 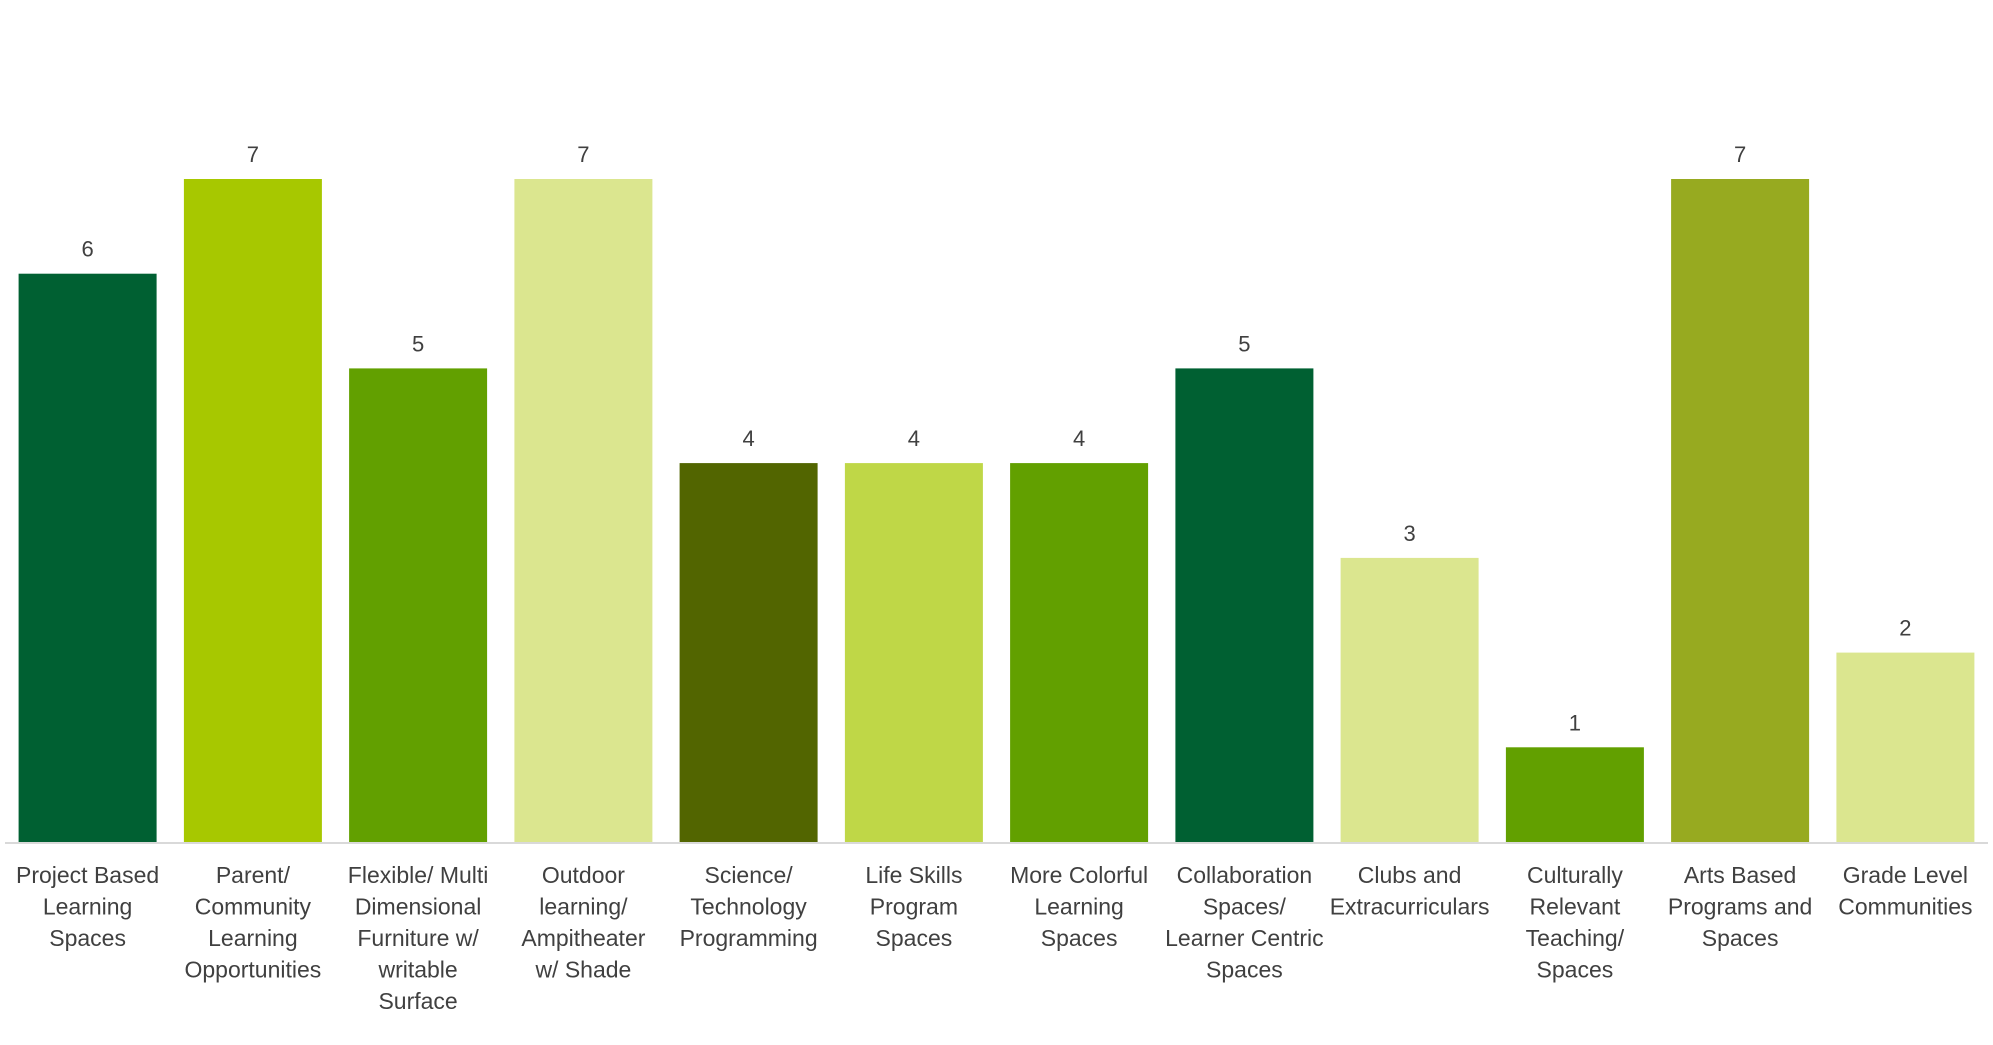 I want to click on tick-label-line: Opportunities, so click(x=252, y=970).